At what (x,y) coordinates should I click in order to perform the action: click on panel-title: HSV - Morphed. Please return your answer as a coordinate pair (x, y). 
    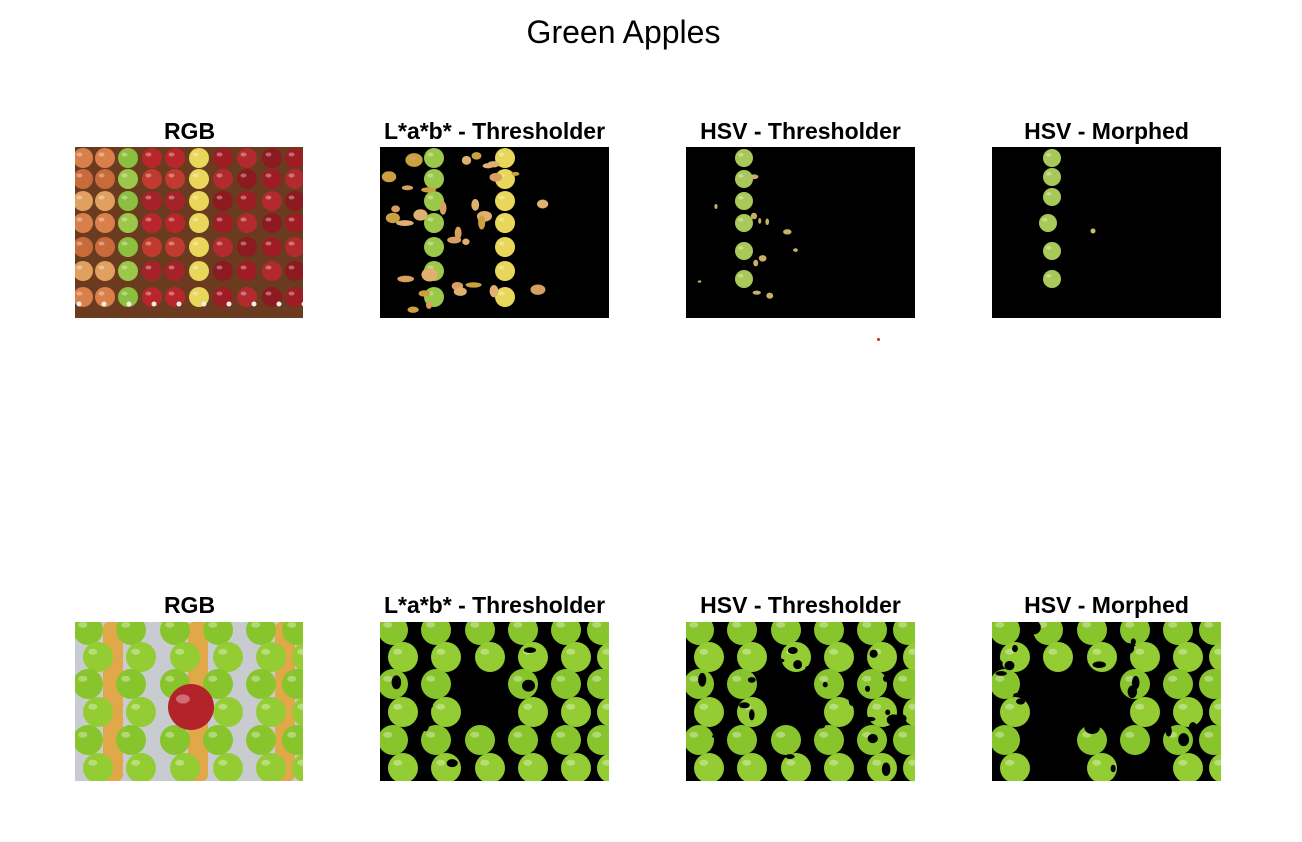
    Looking at the image, I should click on (1106, 131).